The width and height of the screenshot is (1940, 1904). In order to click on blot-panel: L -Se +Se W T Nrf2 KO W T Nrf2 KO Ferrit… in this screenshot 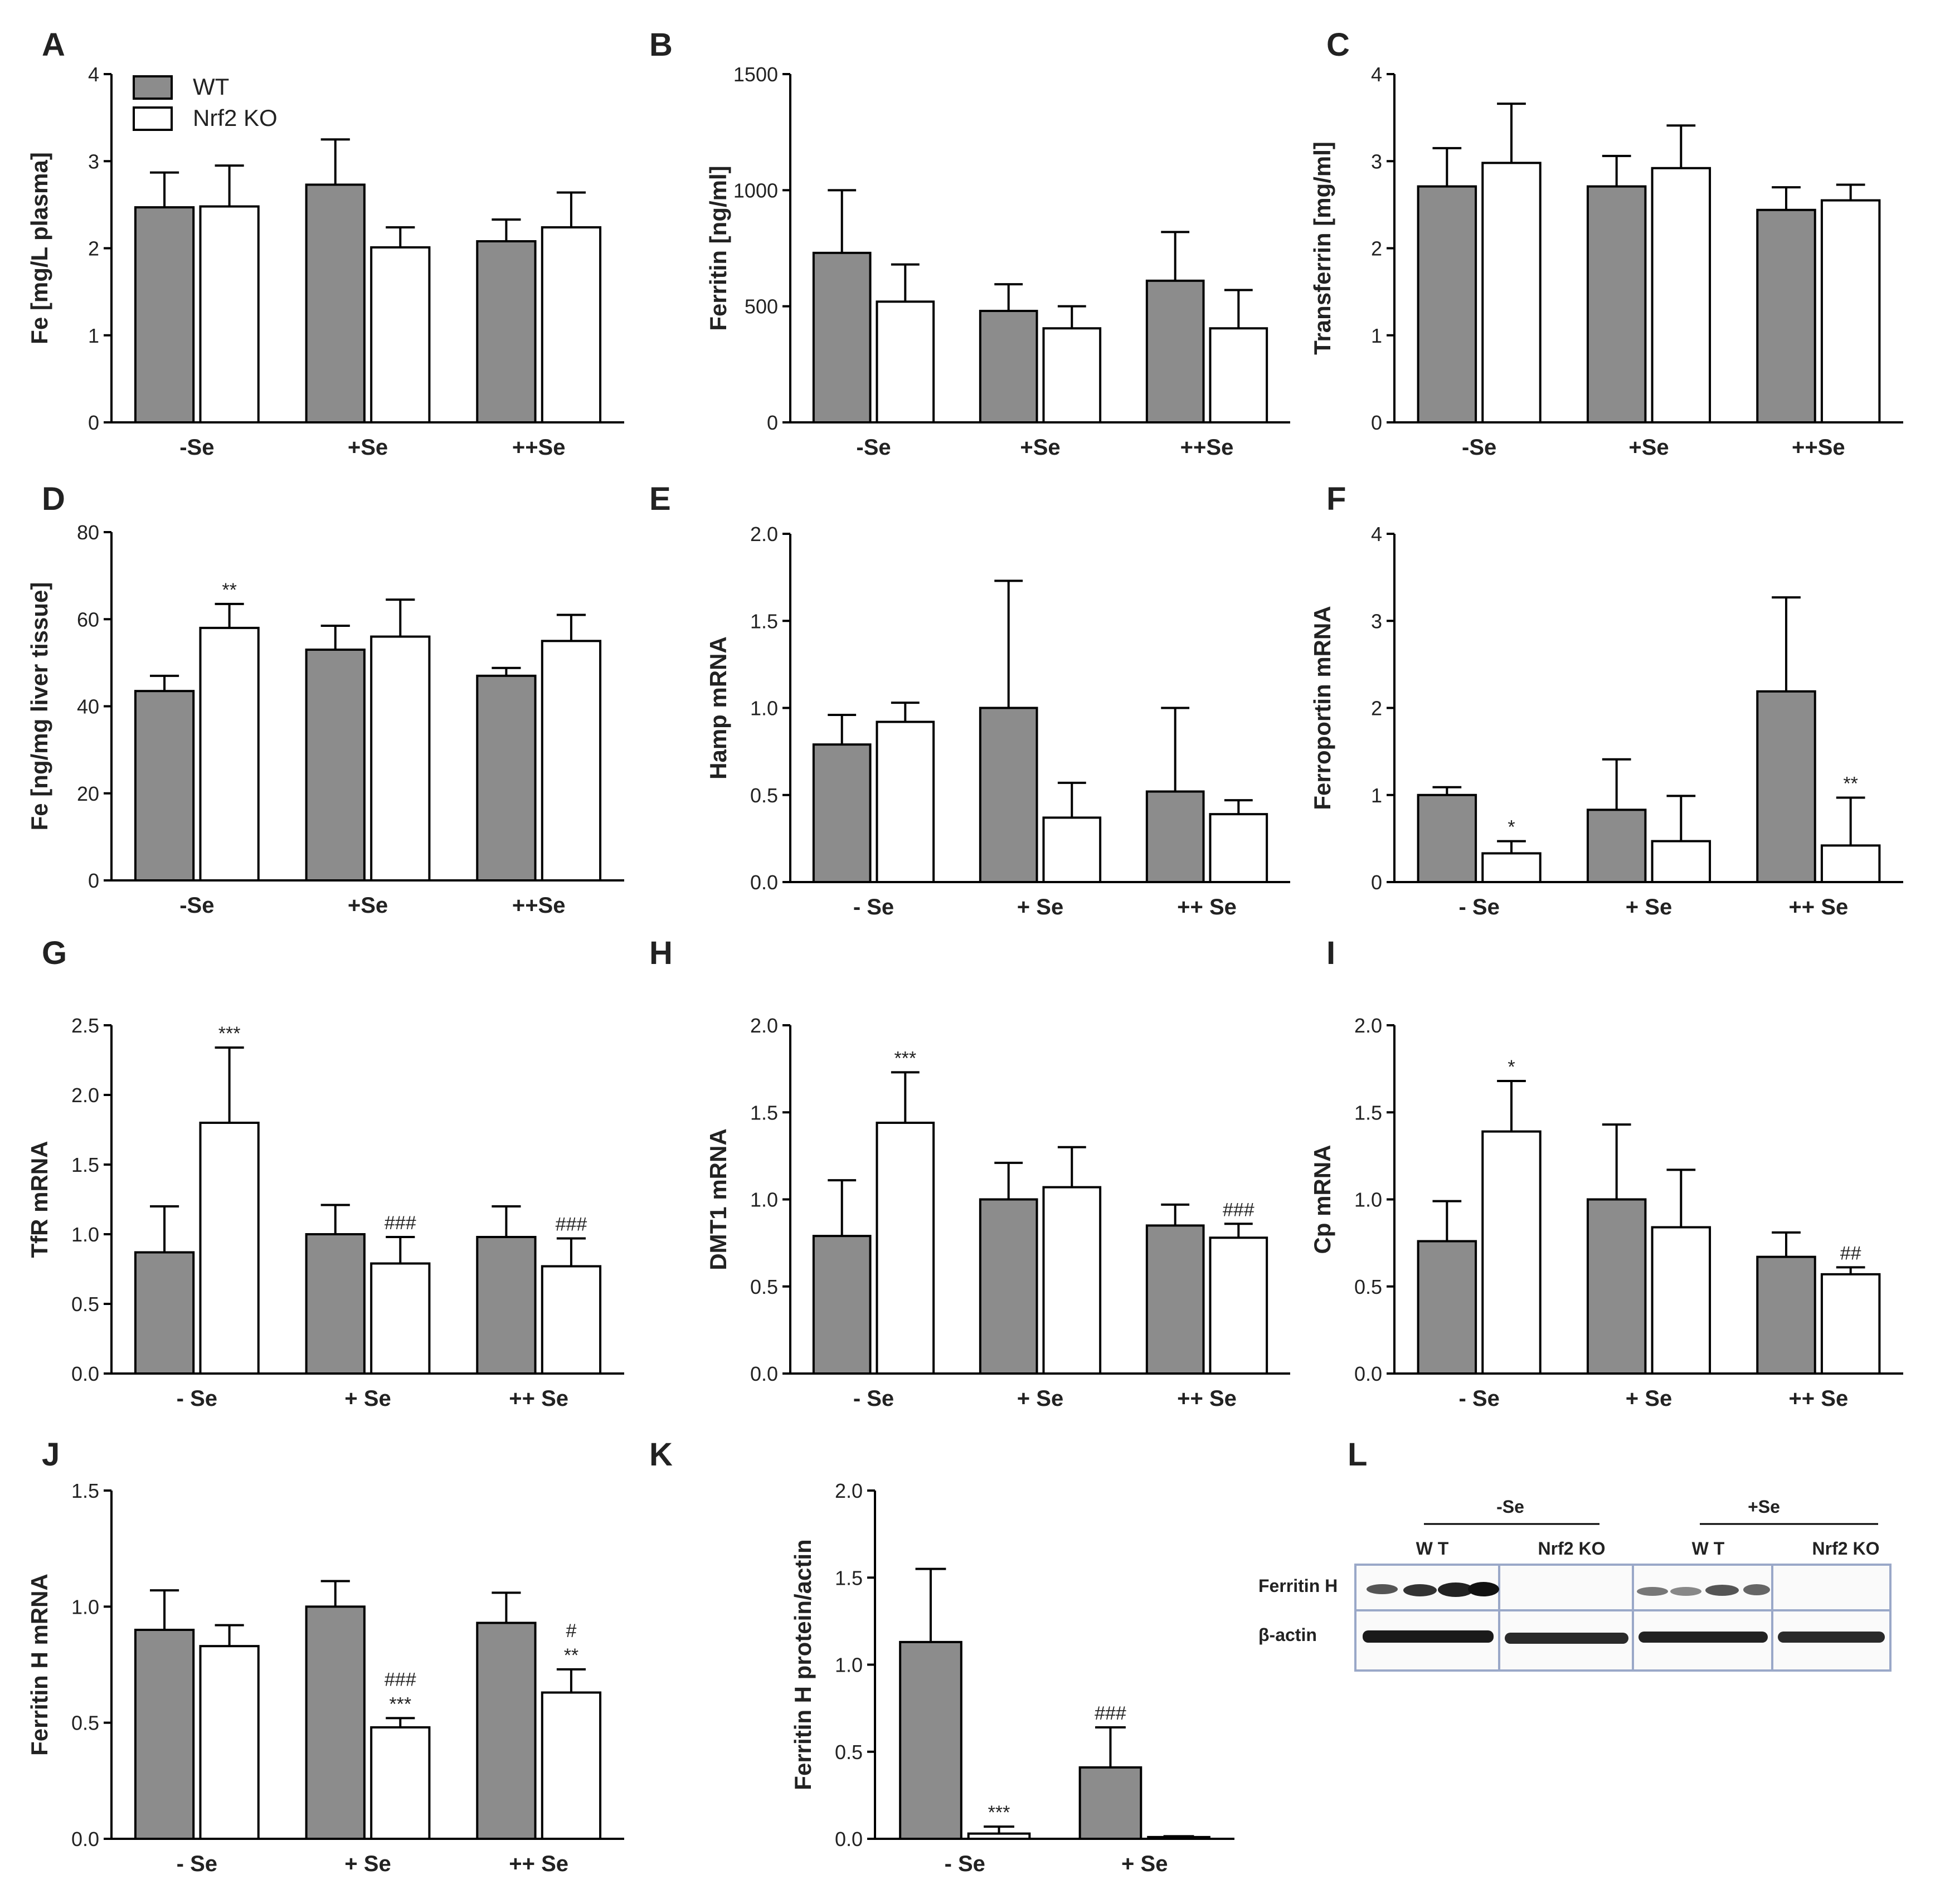, I will do `click(1575, 1554)`.